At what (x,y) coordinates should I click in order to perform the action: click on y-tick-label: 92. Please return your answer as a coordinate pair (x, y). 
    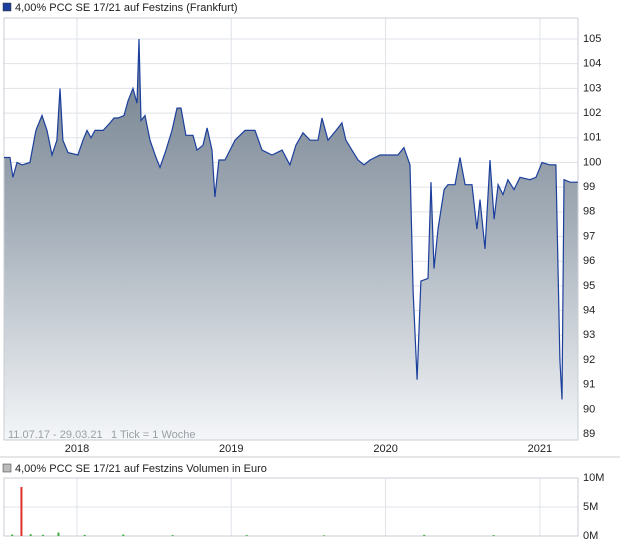
    Looking at the image, I should click on (589, 360).